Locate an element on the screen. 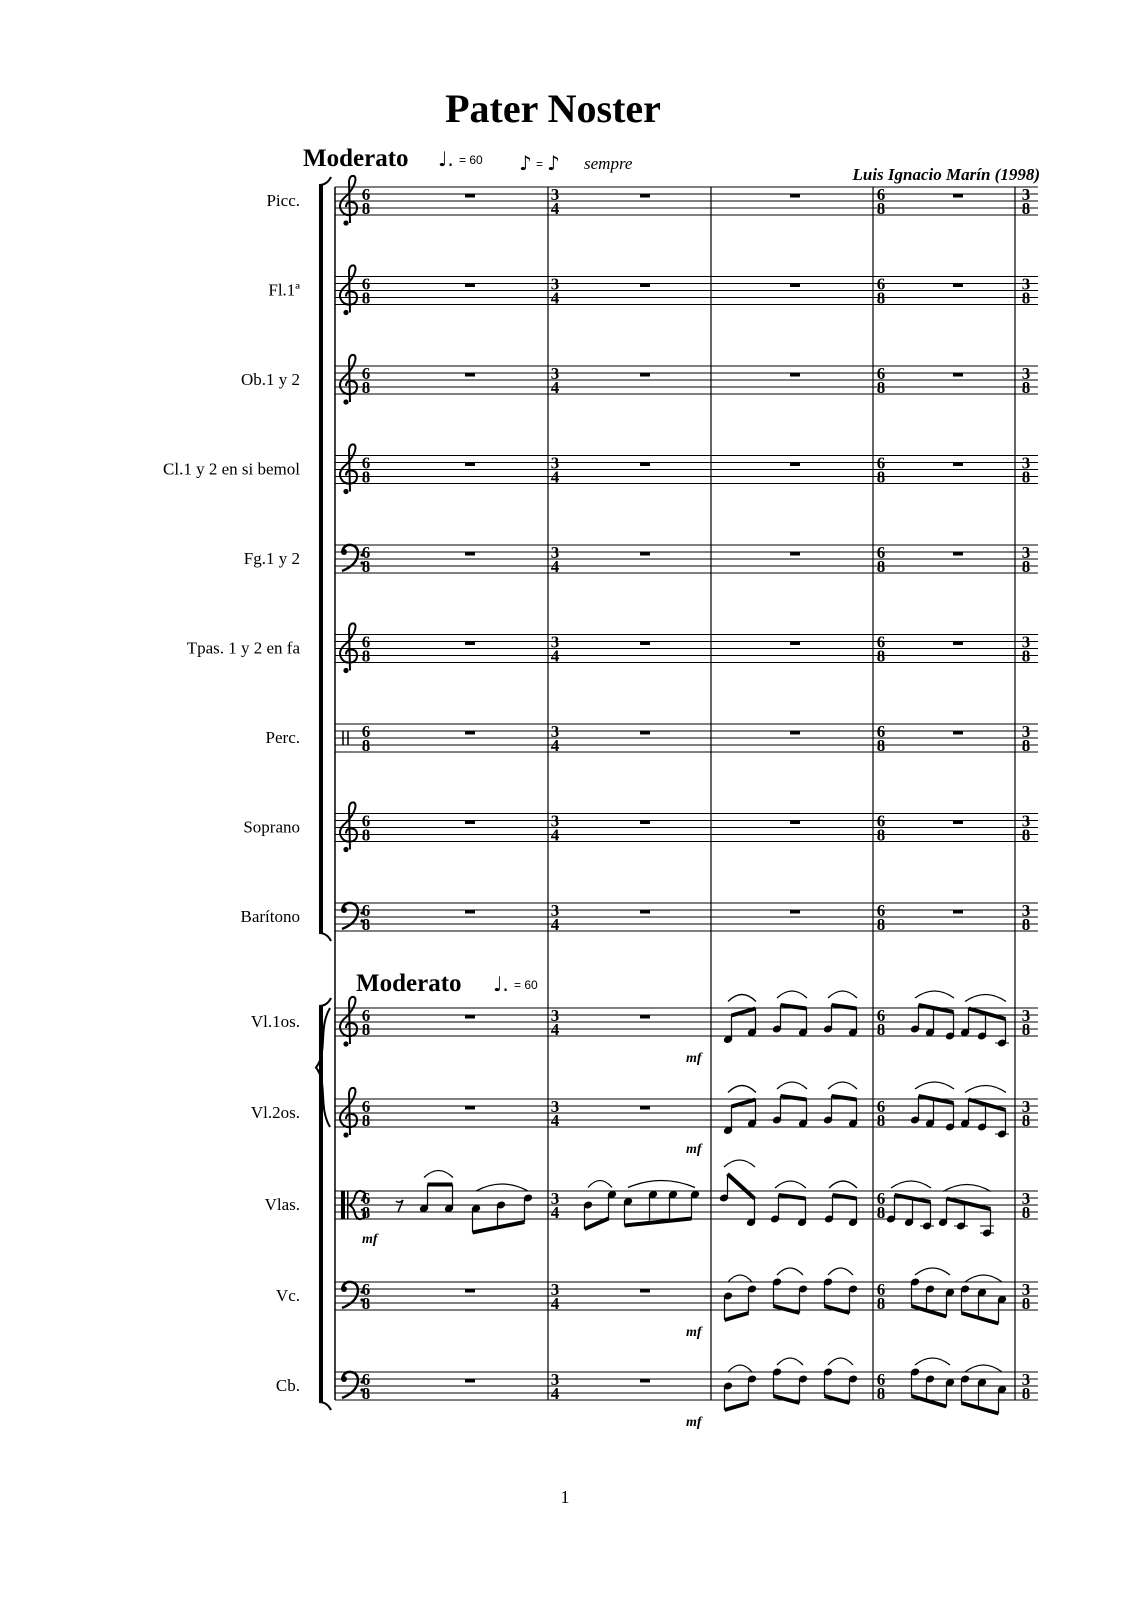 The width and height of the screenshot is (1131, 1600). tempo-value: = 60 is located at coordinates (471, 160).